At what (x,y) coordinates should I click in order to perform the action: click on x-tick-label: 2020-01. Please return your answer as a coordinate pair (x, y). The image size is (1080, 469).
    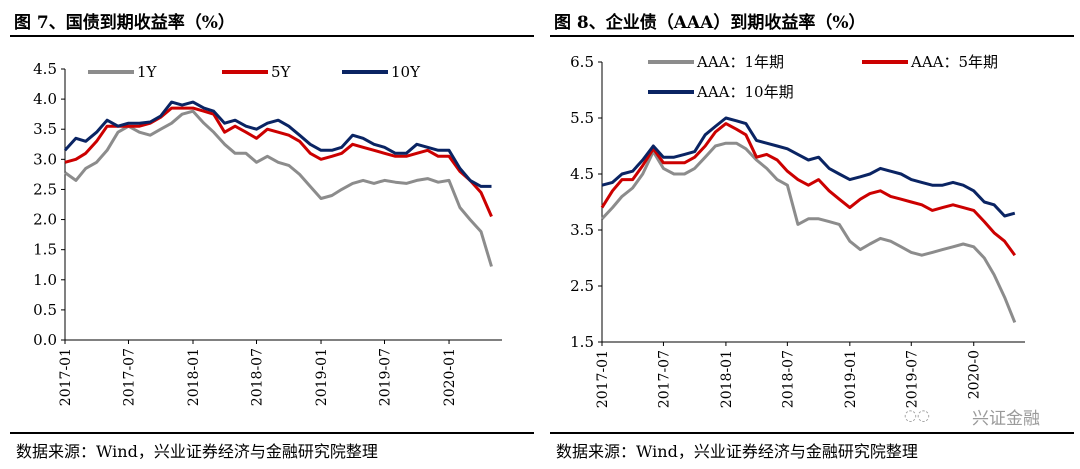
    Looking at the image, I should click on (450, 377).